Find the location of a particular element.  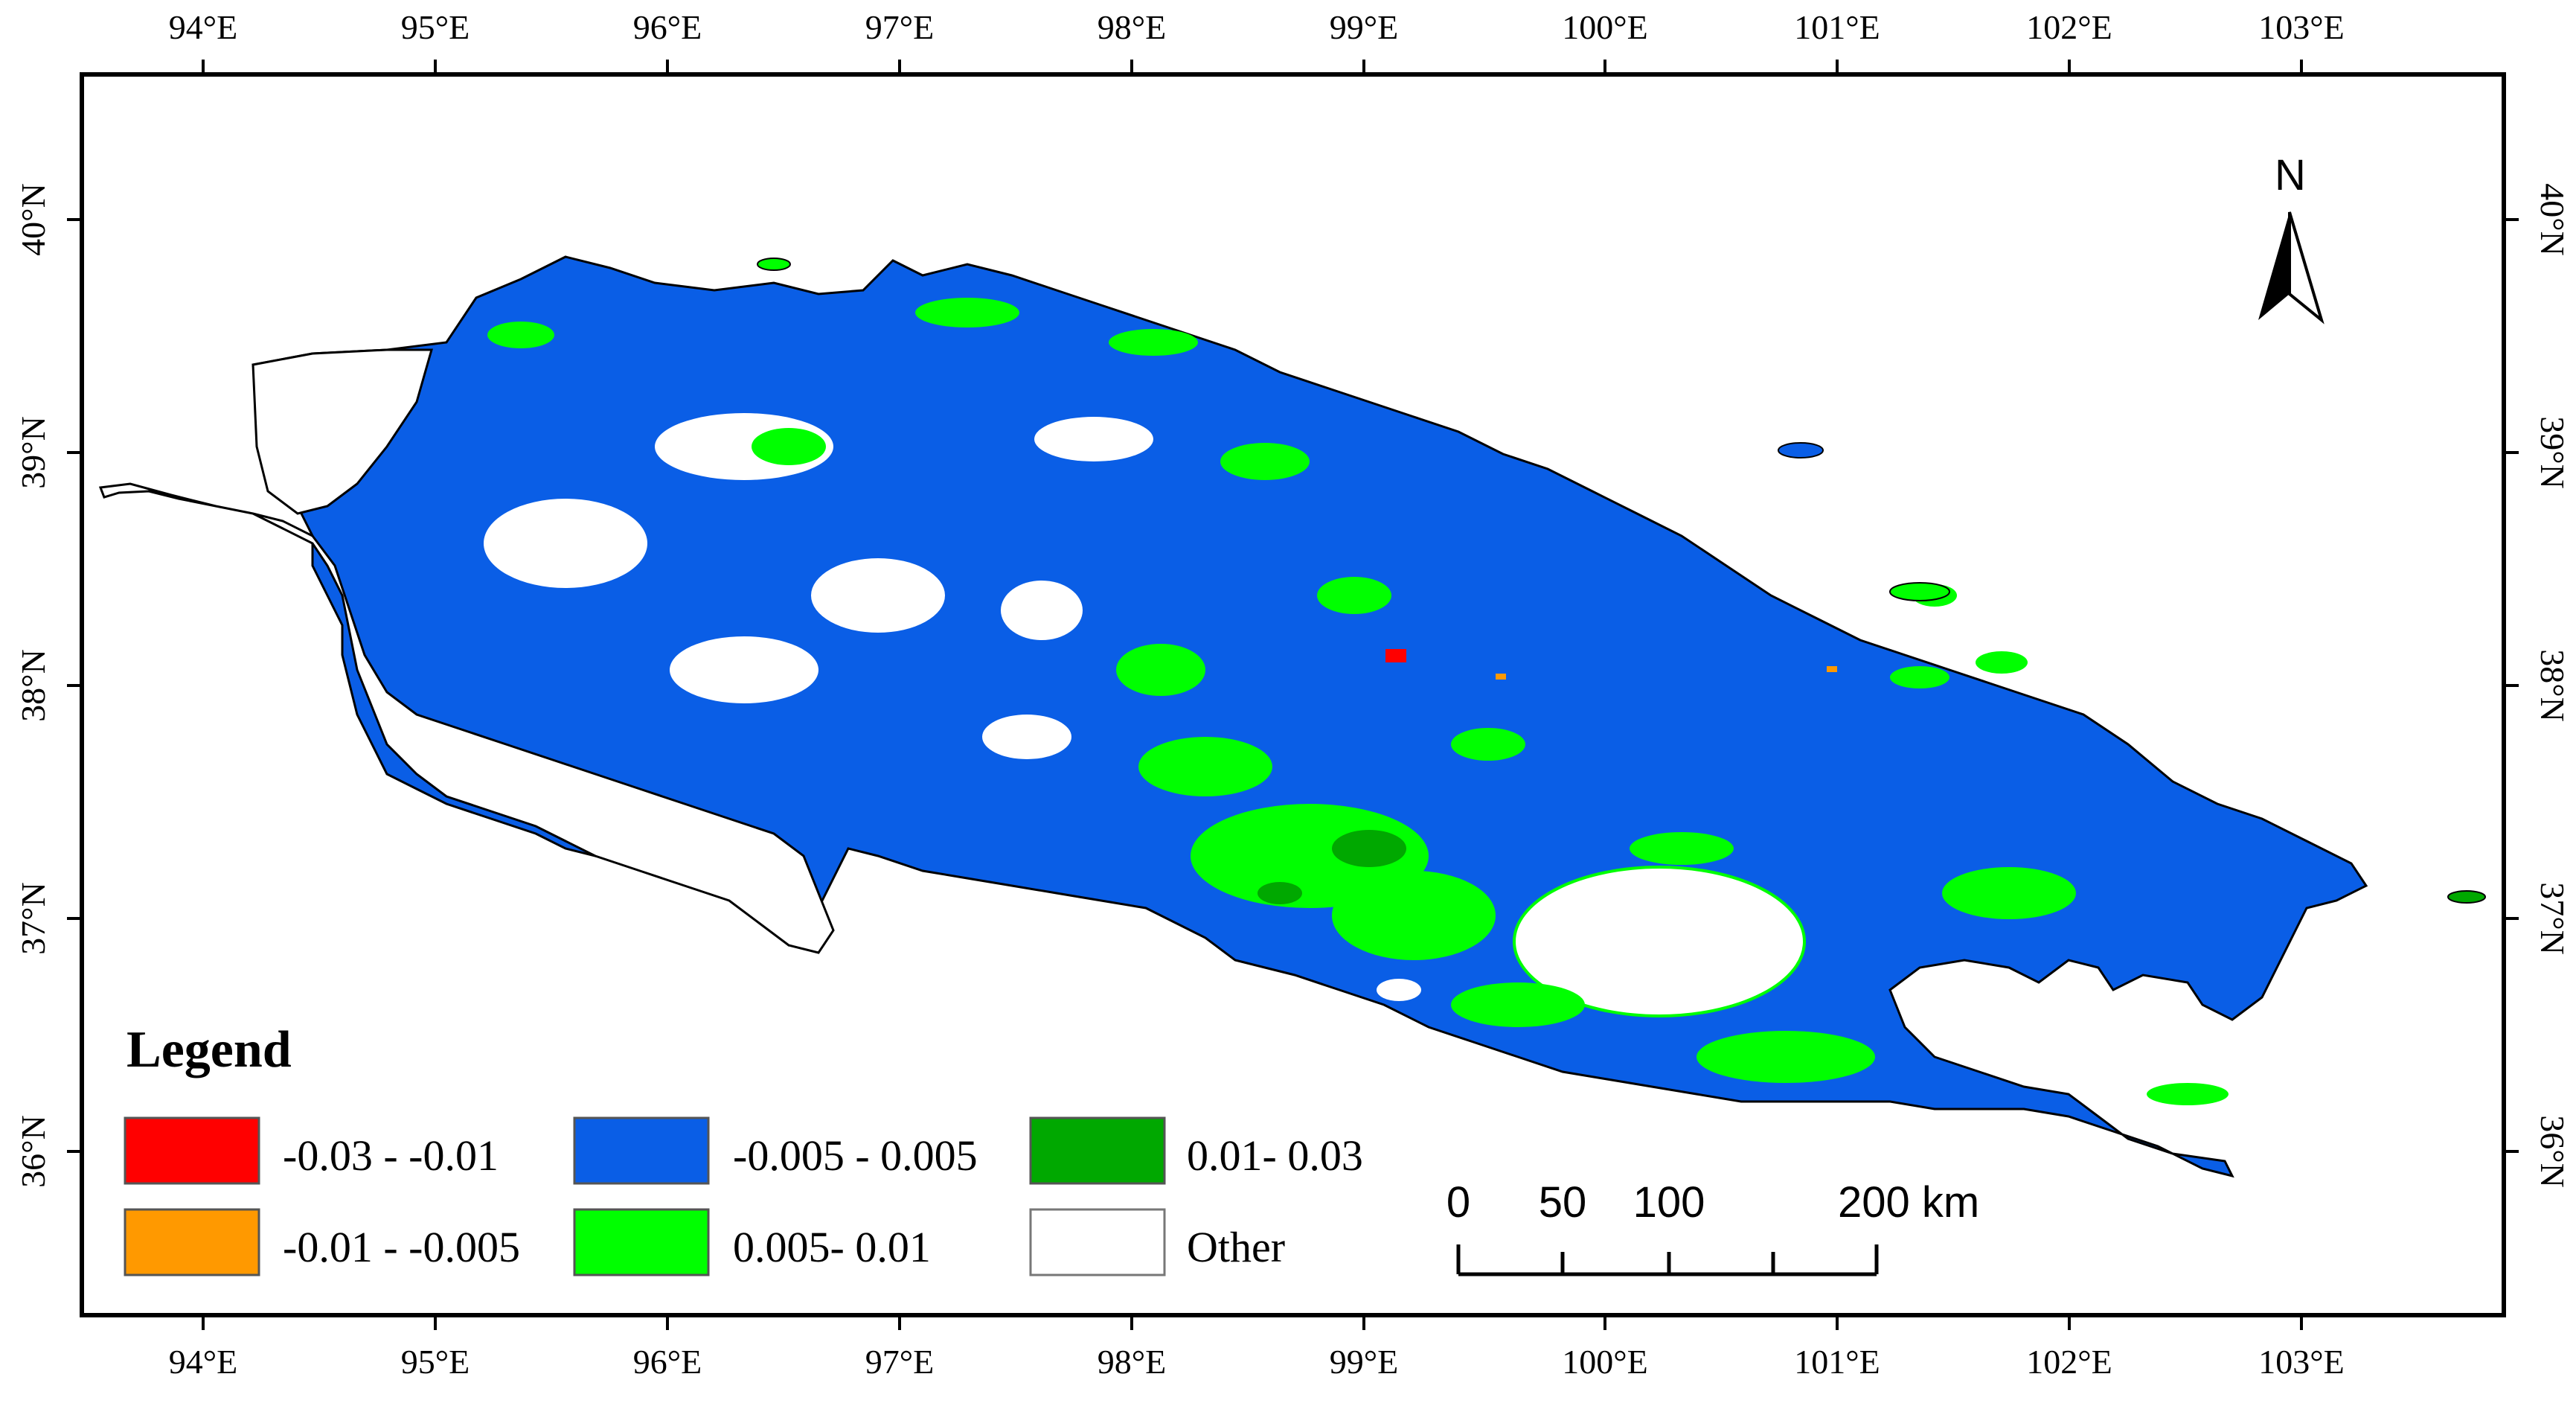

scale-label: 50 is located at coordinates (1563, 1202).